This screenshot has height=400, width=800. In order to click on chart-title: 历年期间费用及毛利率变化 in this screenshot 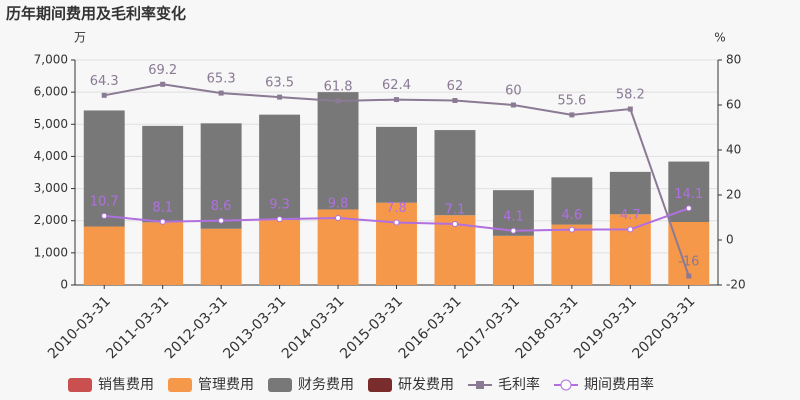, I will do `click(96, 14)`.